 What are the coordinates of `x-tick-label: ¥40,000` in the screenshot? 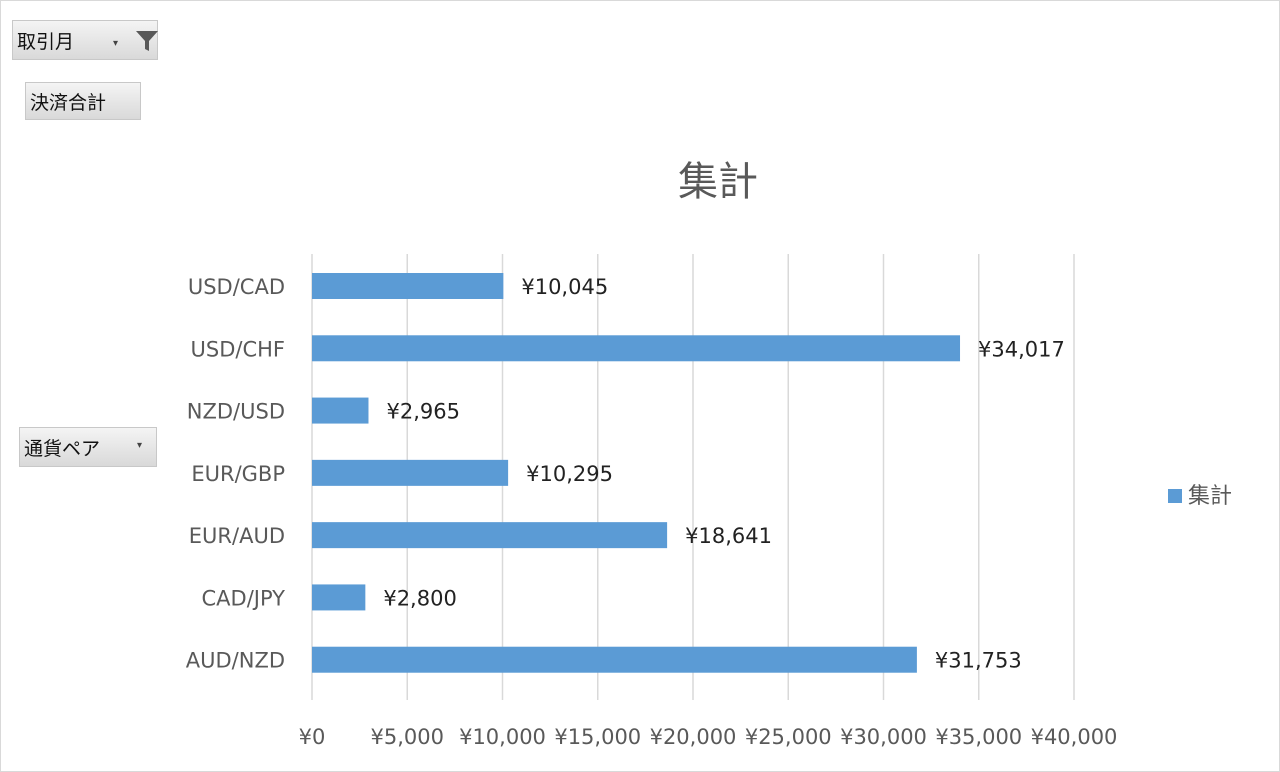 It's located at (1074, 737).